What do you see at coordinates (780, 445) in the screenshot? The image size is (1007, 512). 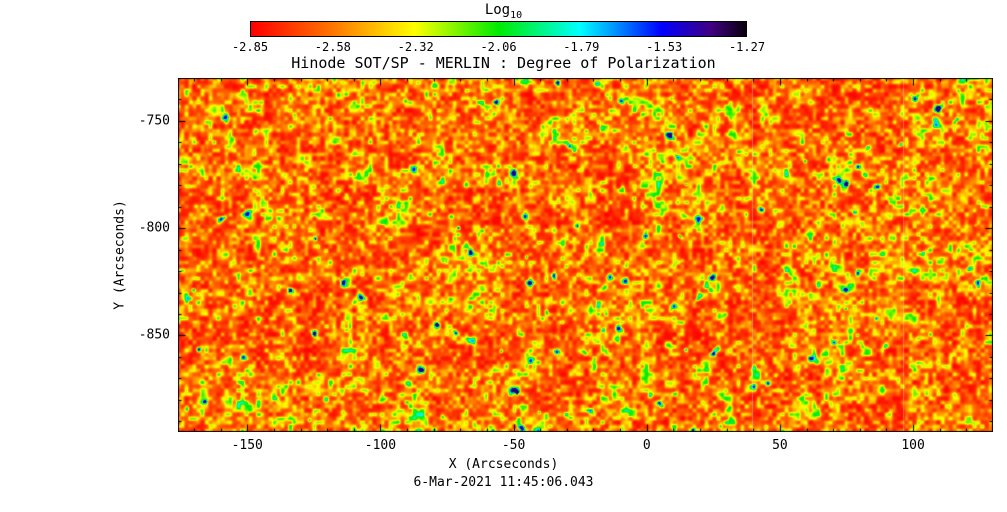 I see `x-tick-label: 50` at bounding box center [780, 445].